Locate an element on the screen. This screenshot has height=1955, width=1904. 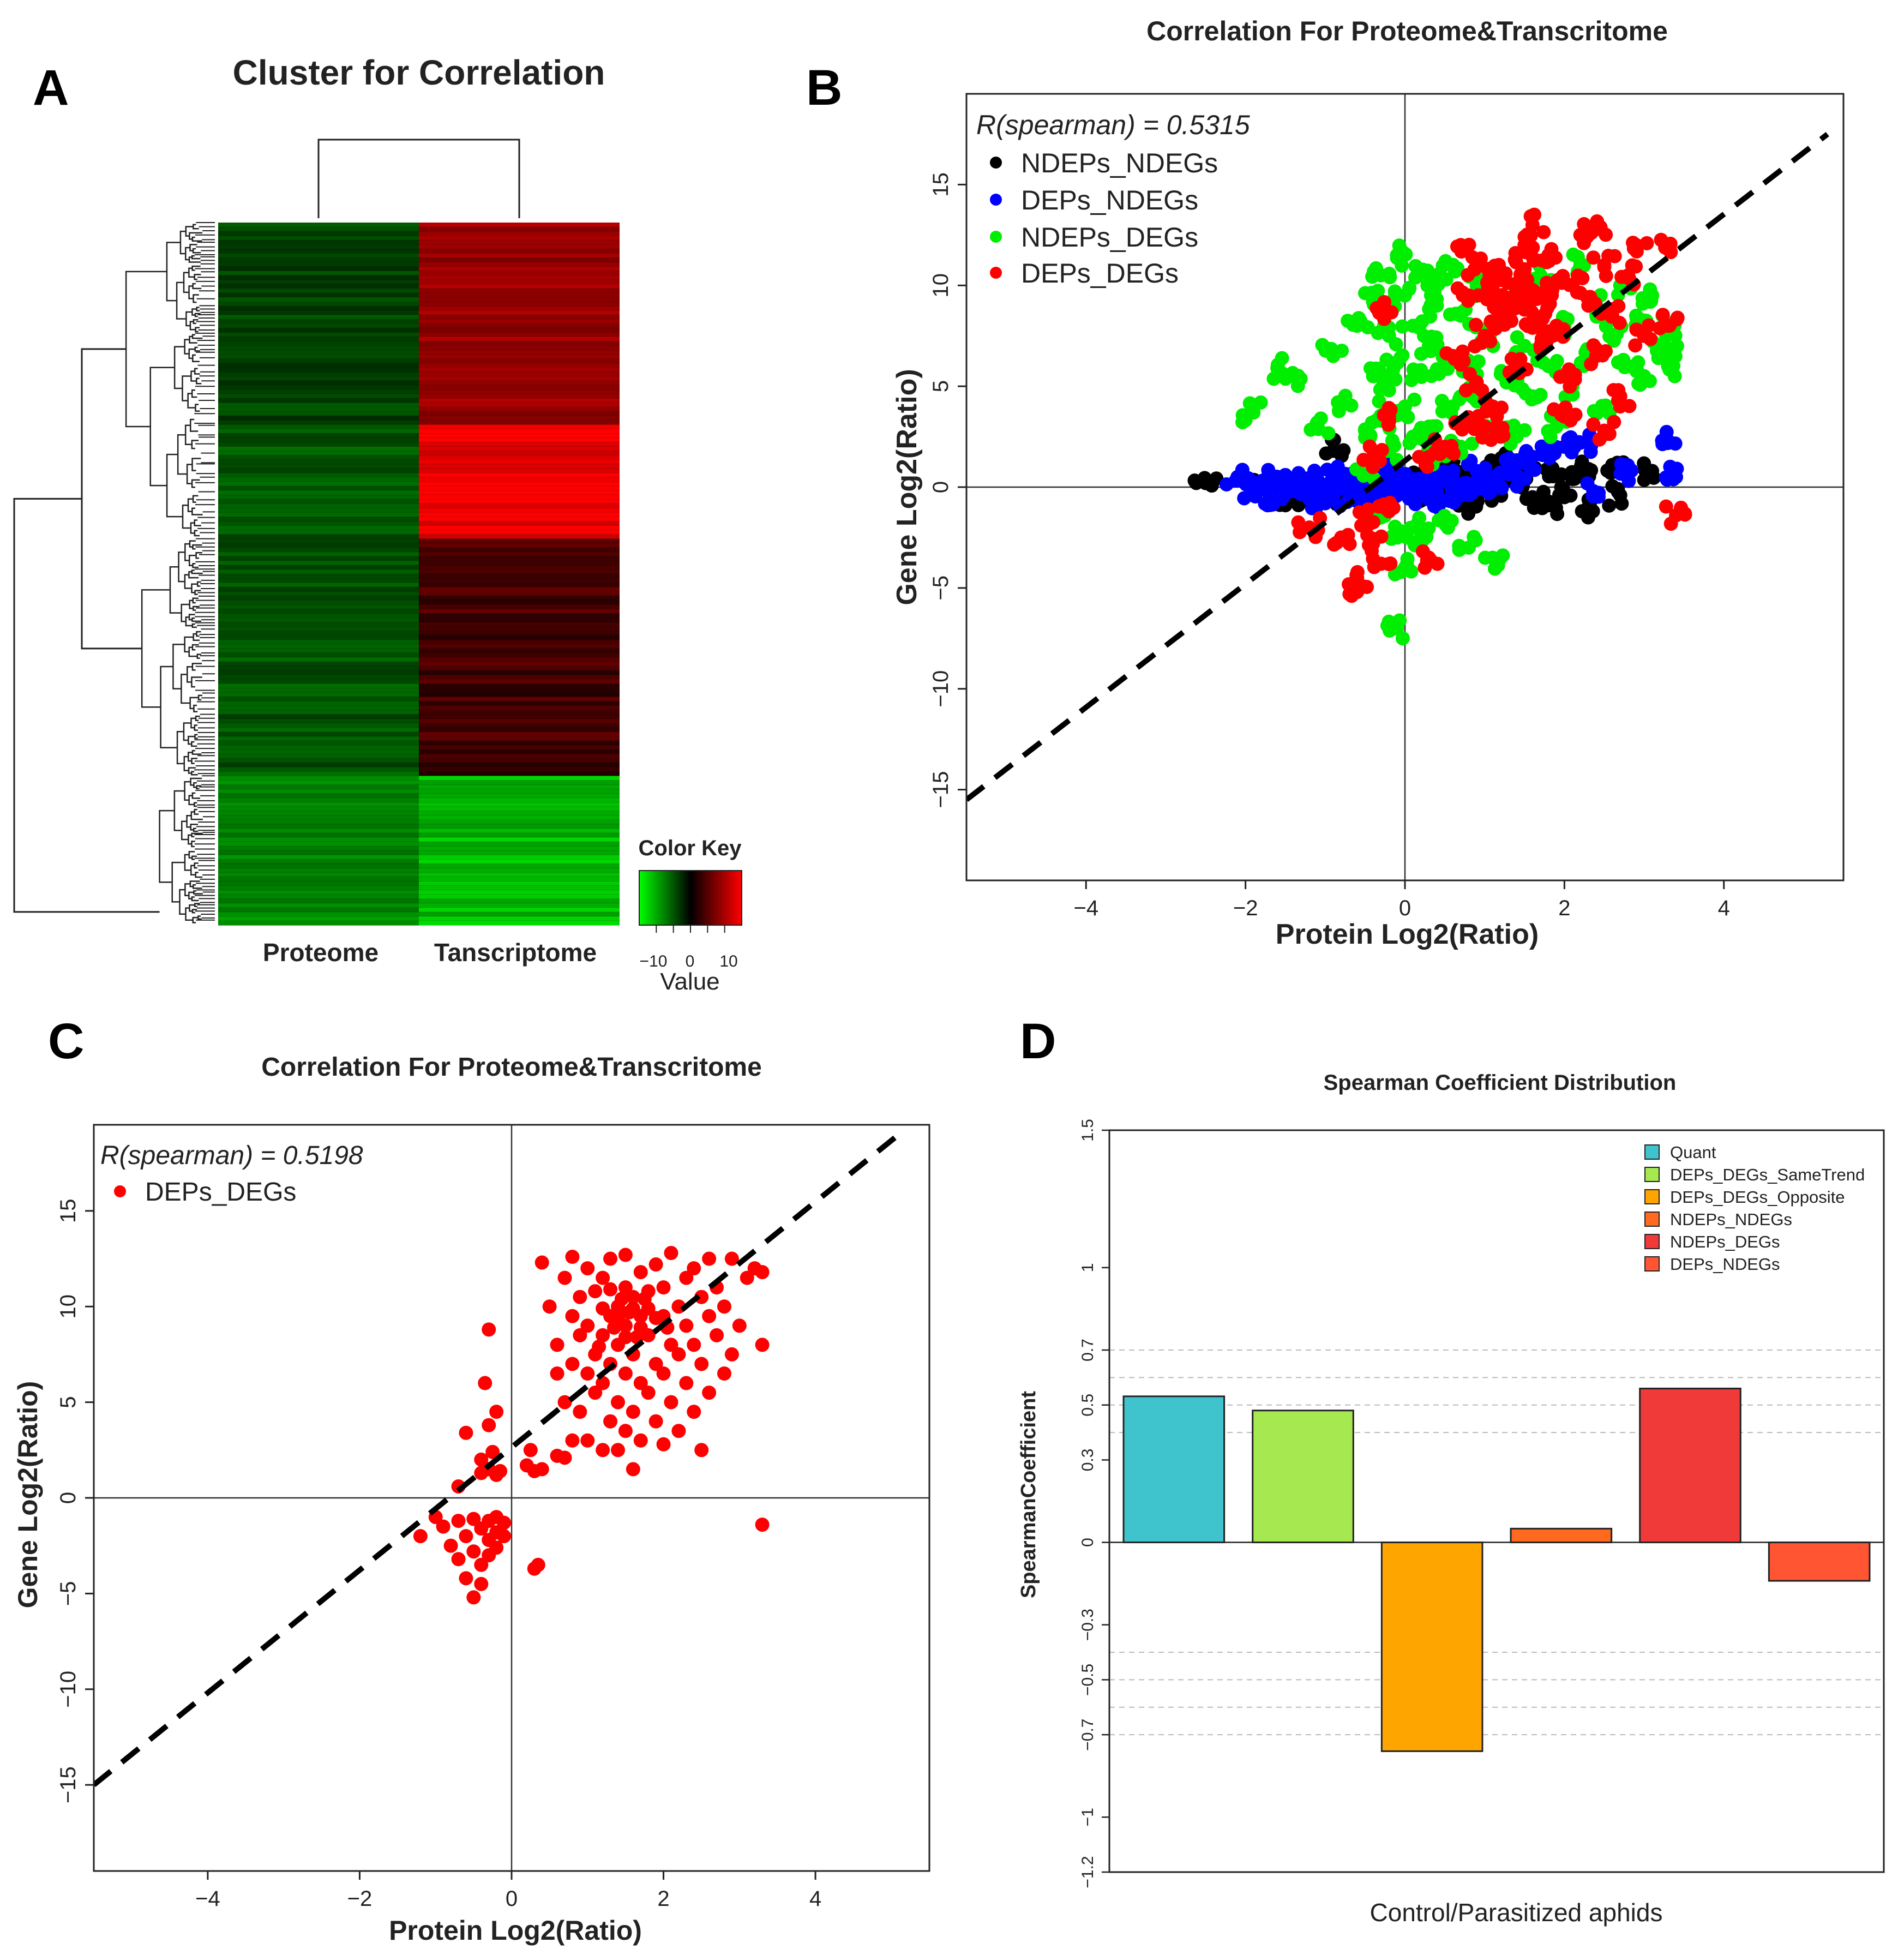
heatmap-column-dendrogram is located at coordinates (419, 178).